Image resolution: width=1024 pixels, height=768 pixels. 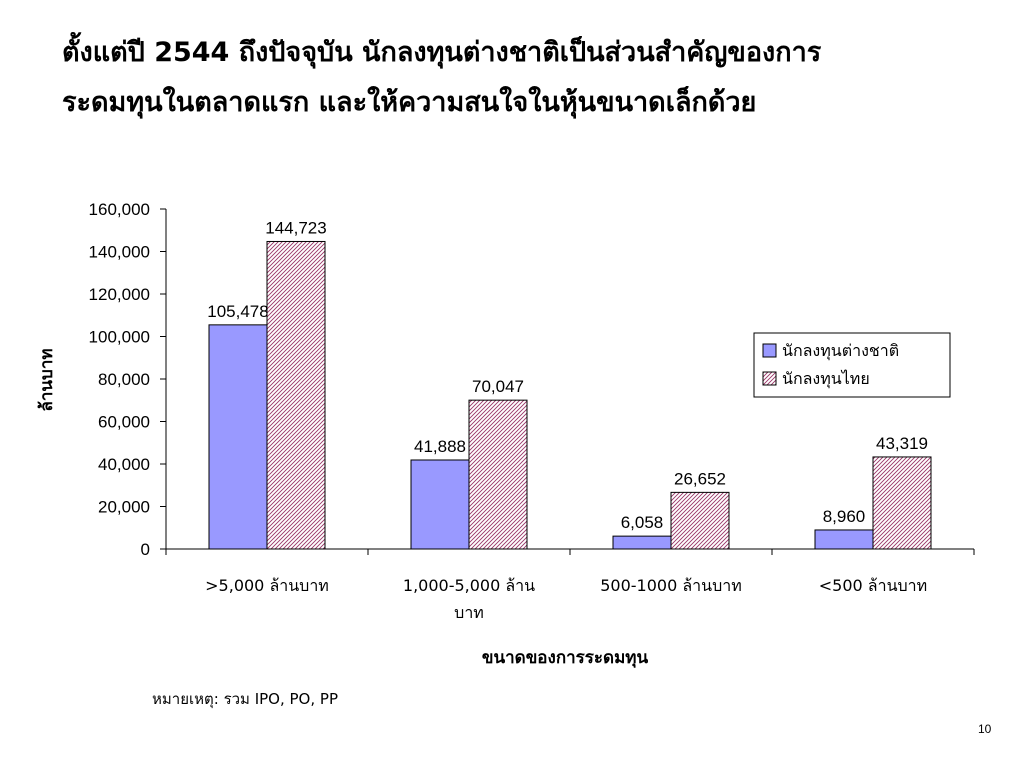 What do you see at coordinates (145, 549) in the screenshot?
I see `y-tick-label: 0` at bounding box center [145, 549].